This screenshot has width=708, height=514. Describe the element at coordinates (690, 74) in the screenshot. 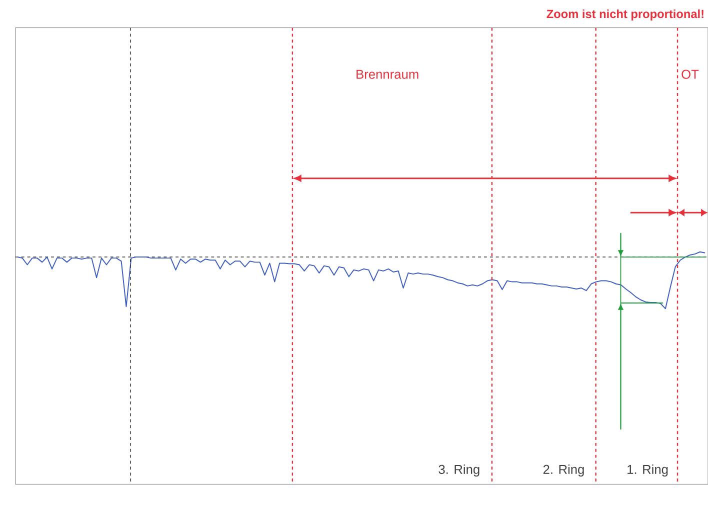

I see `text: OT` at that location.